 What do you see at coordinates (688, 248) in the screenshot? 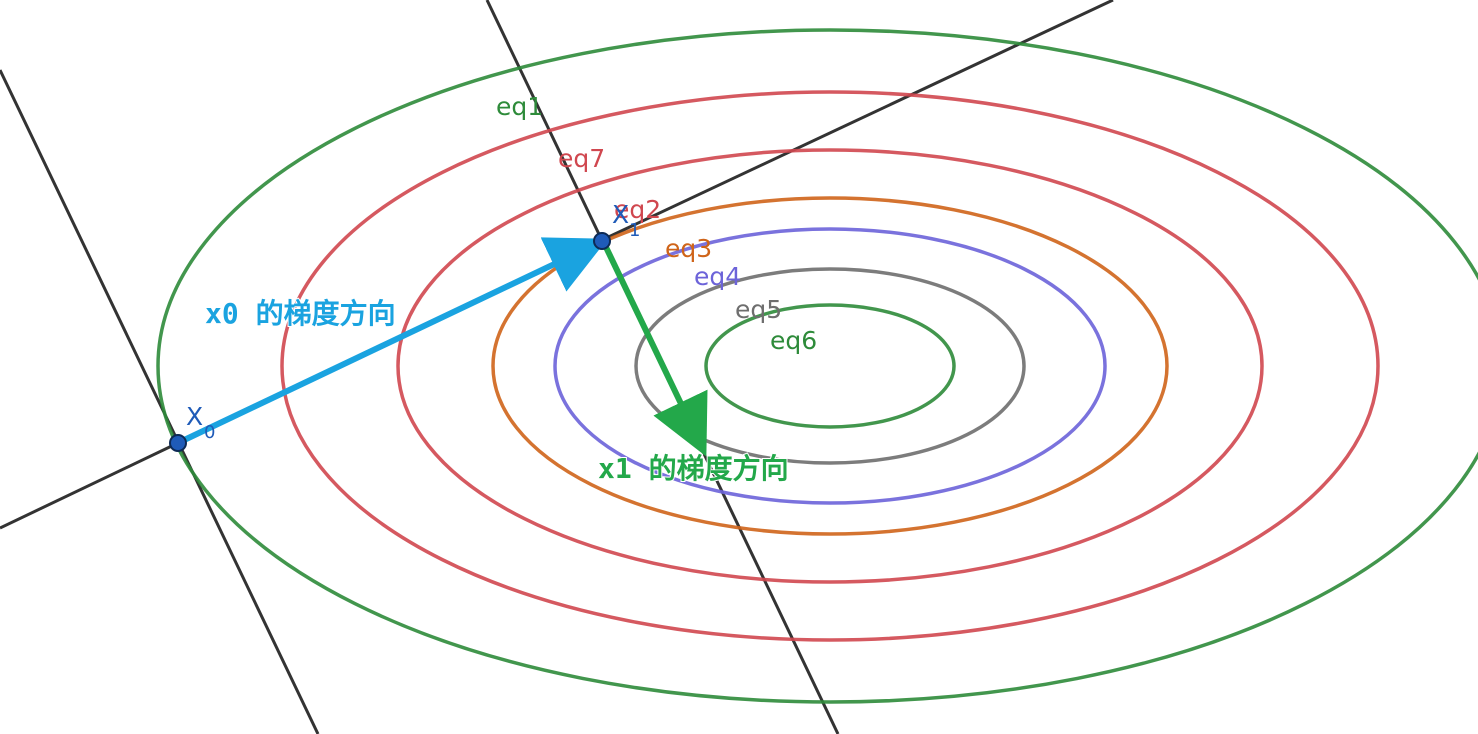
I see `label-eq3: eq3` at bounding box center [688, 248].